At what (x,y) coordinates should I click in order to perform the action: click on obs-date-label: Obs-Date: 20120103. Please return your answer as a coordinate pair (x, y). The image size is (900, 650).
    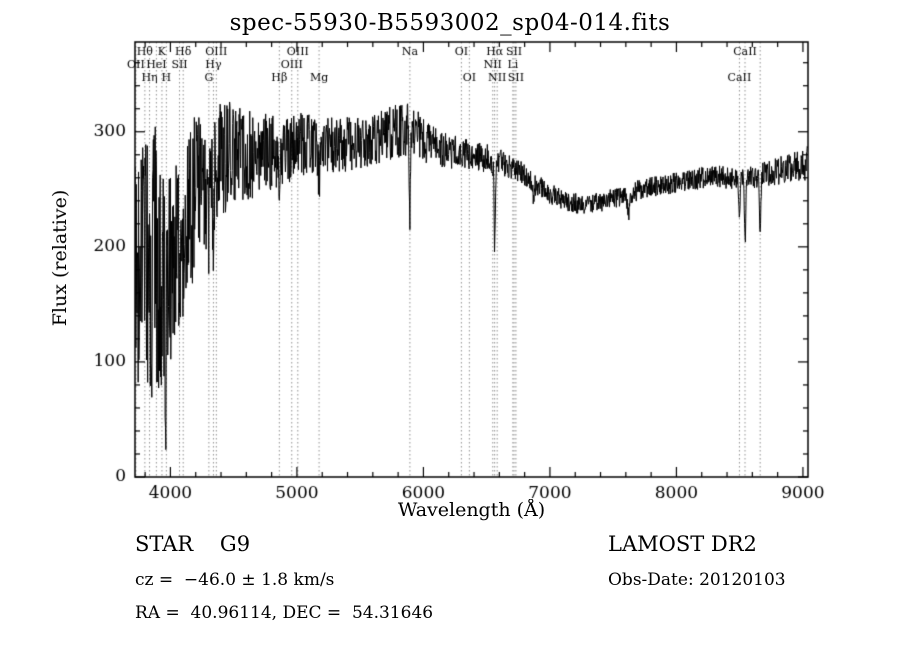
    Looking at the image, I should click on (697, 580).